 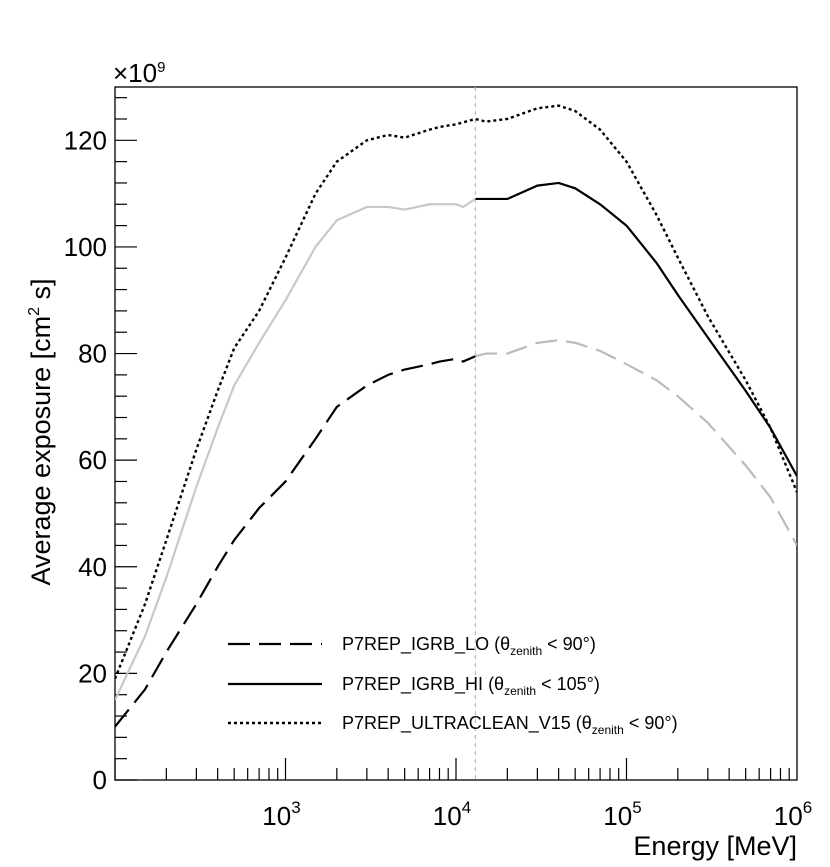 What do you see at coordinates (636, 329) in the screenshot?
I see `series-line-p7rep-igrb-hi-high` at bounding box center [636, 329].